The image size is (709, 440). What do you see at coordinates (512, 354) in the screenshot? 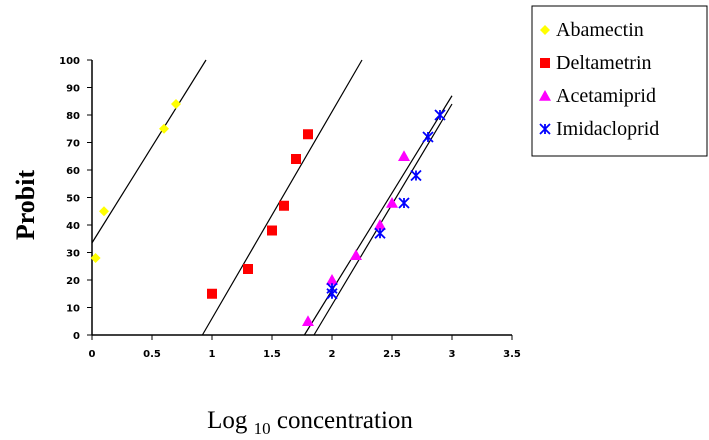
I see `x-tick-label: 3.5` at bounding box center [512, 354].